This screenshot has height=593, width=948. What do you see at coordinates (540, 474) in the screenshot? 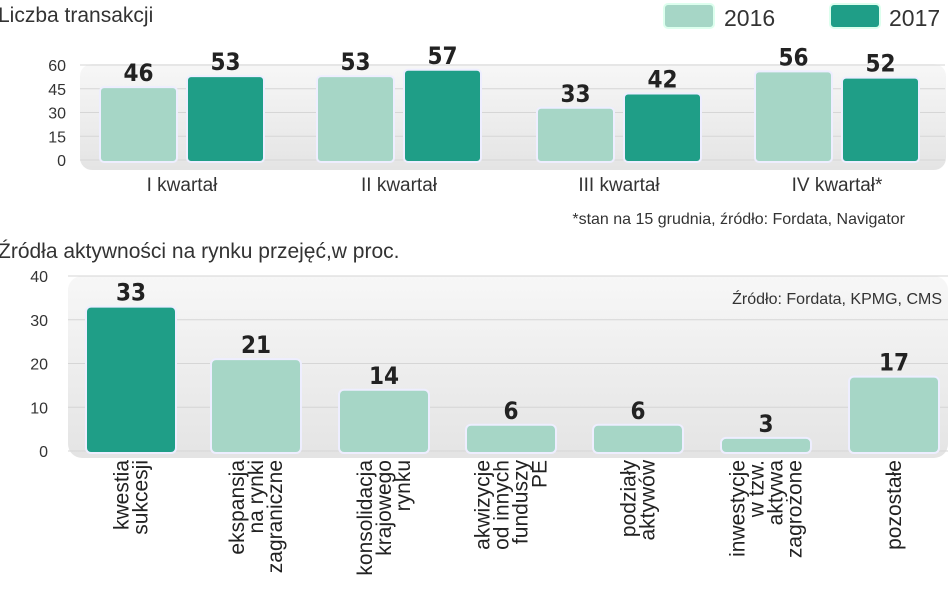
I see `category-label: PE` at bounding box center [540, 474].